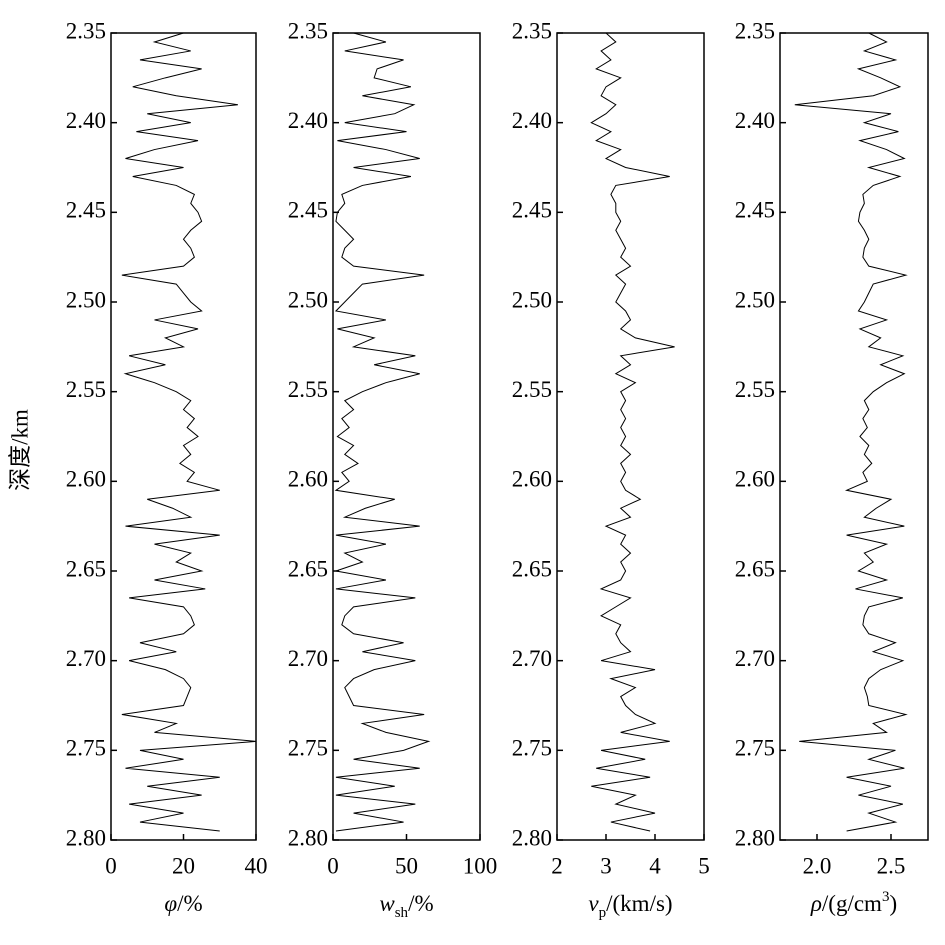  I want to click on x-axis-label-part: sh, so click(402, 913).